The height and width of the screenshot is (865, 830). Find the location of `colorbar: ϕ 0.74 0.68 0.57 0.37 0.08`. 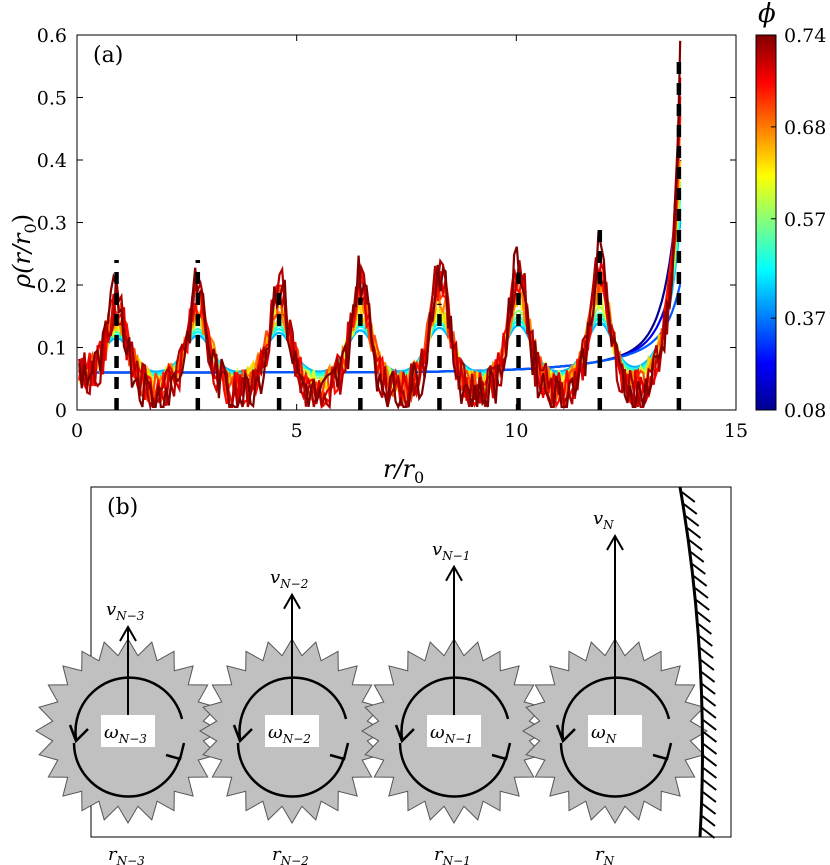

colorbar: ϕ 0.74 0.68 0.57 0.37 0.08 is located at coordinates (790, 211).